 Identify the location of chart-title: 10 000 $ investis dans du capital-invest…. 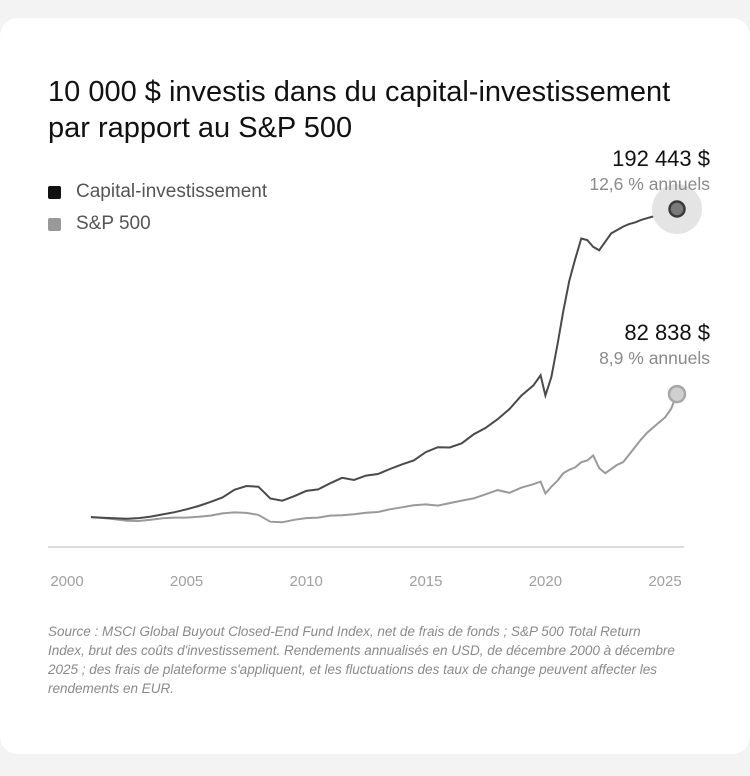
(359, 110).